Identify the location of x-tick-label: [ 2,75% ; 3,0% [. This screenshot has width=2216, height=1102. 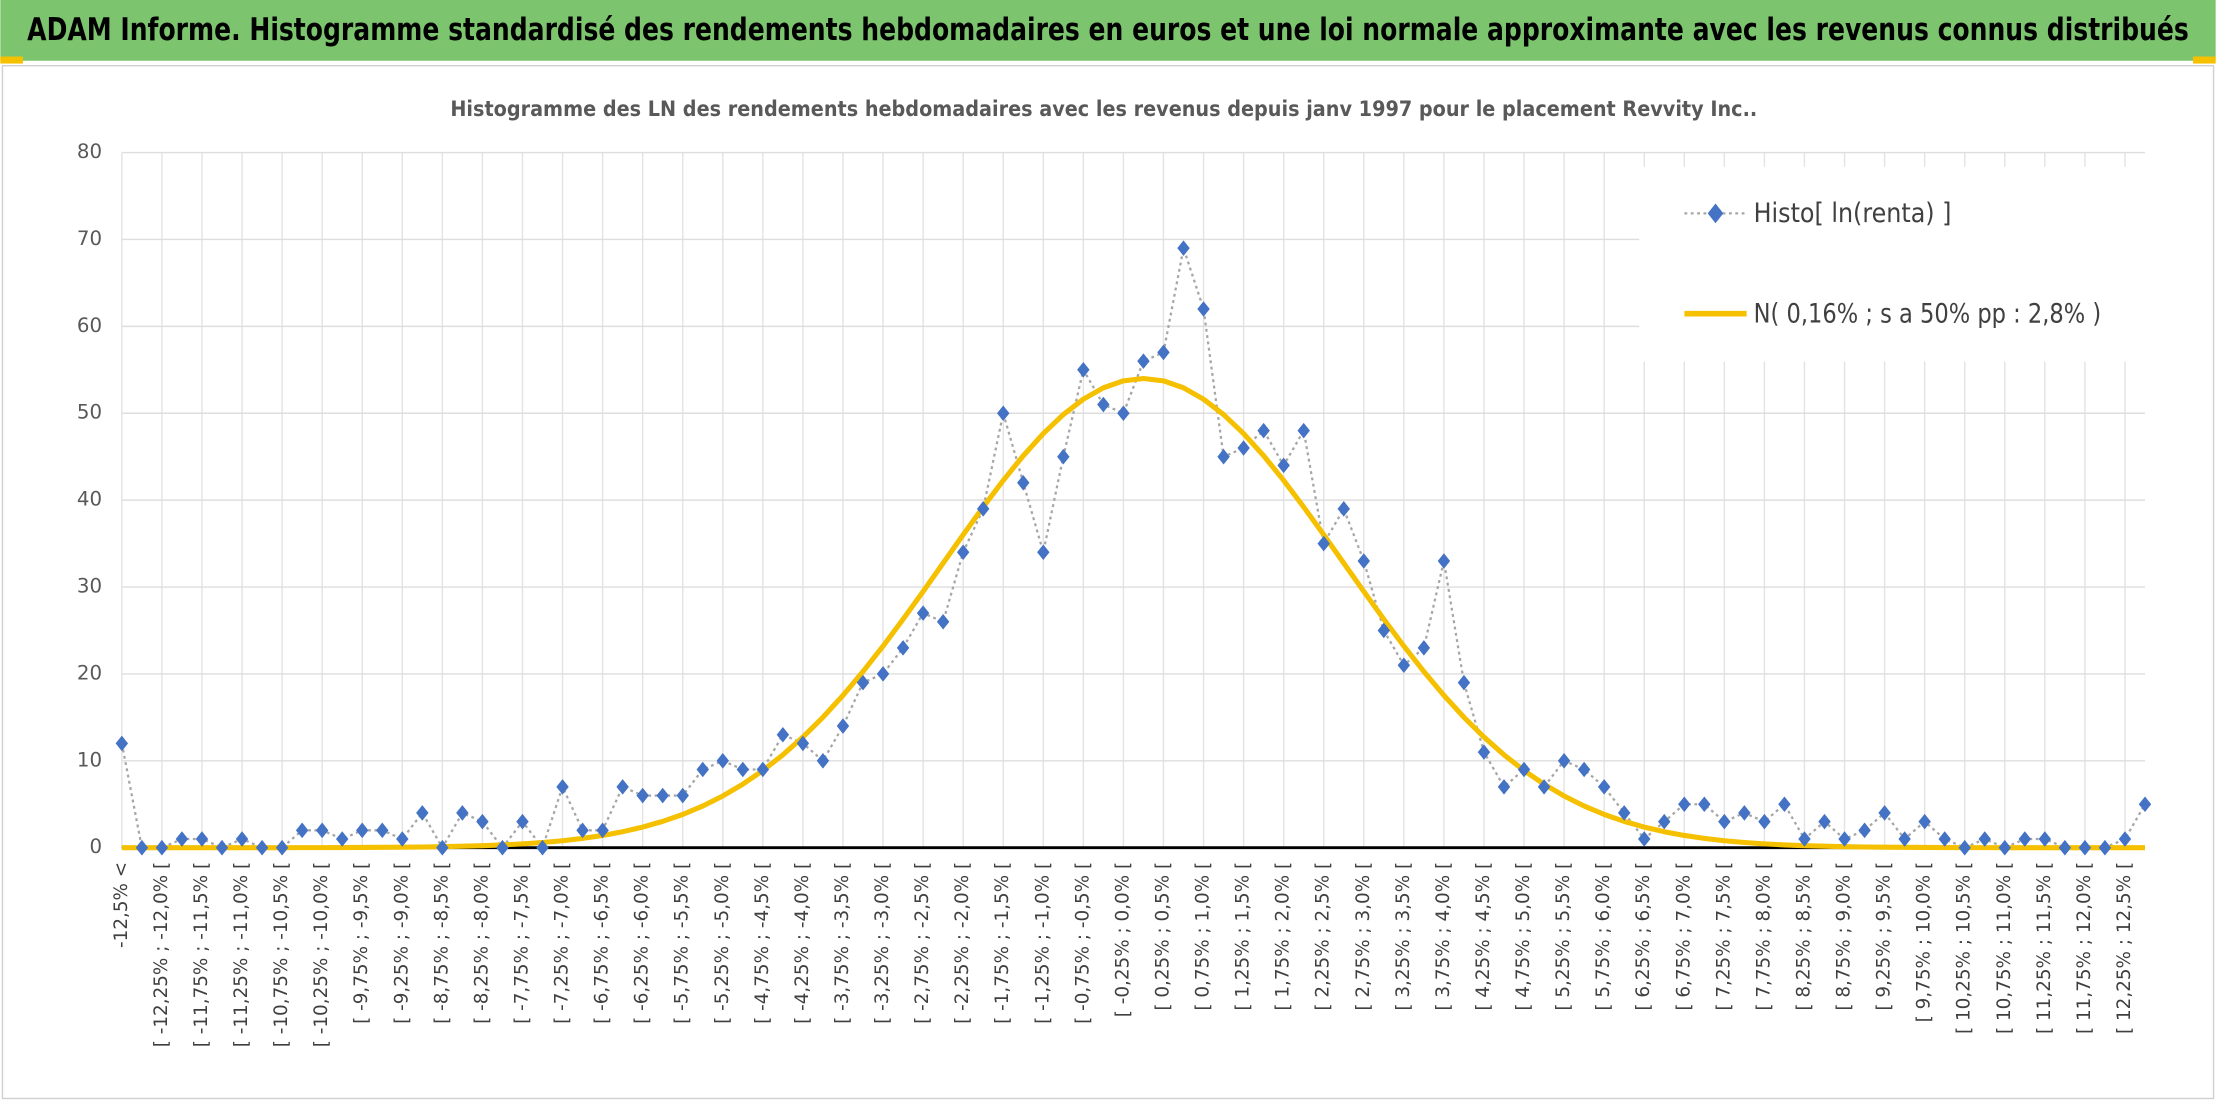
(1363, 936).